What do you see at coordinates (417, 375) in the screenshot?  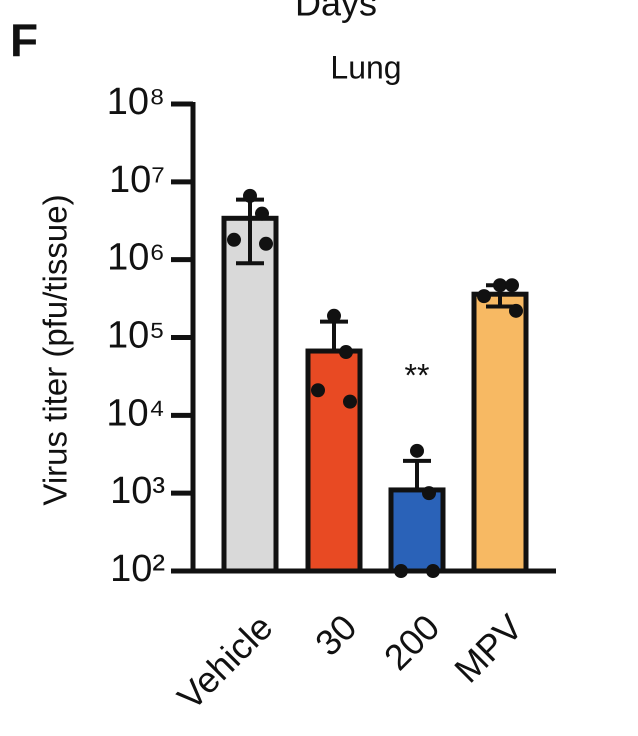 I see `significance-annotation: **` at bounding box center [417, 375].